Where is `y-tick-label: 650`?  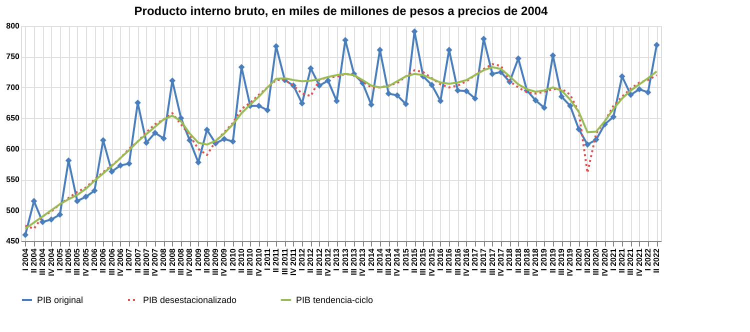 y-tick-label: 650 is located at coordinates (13, 118).